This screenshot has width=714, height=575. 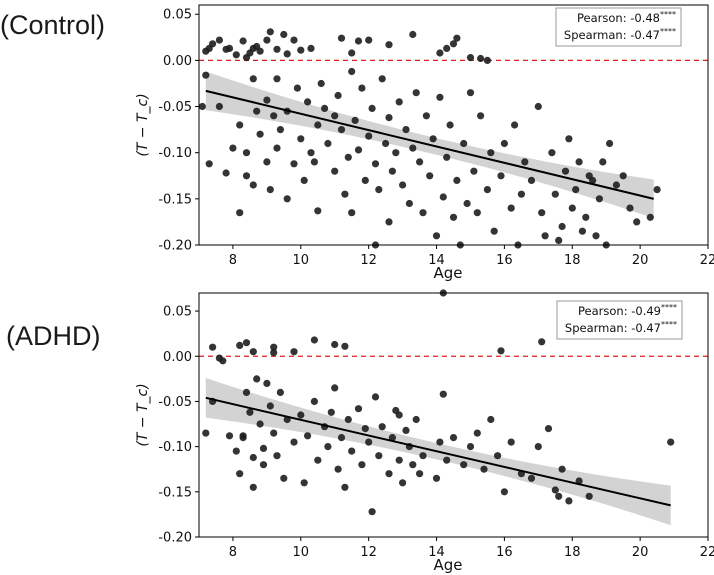 What do you see at coordinates (619, 311) in the screenshot?
I see `legend-pearson-value: Pearson: -0.49` at bounding box center [619, 311].